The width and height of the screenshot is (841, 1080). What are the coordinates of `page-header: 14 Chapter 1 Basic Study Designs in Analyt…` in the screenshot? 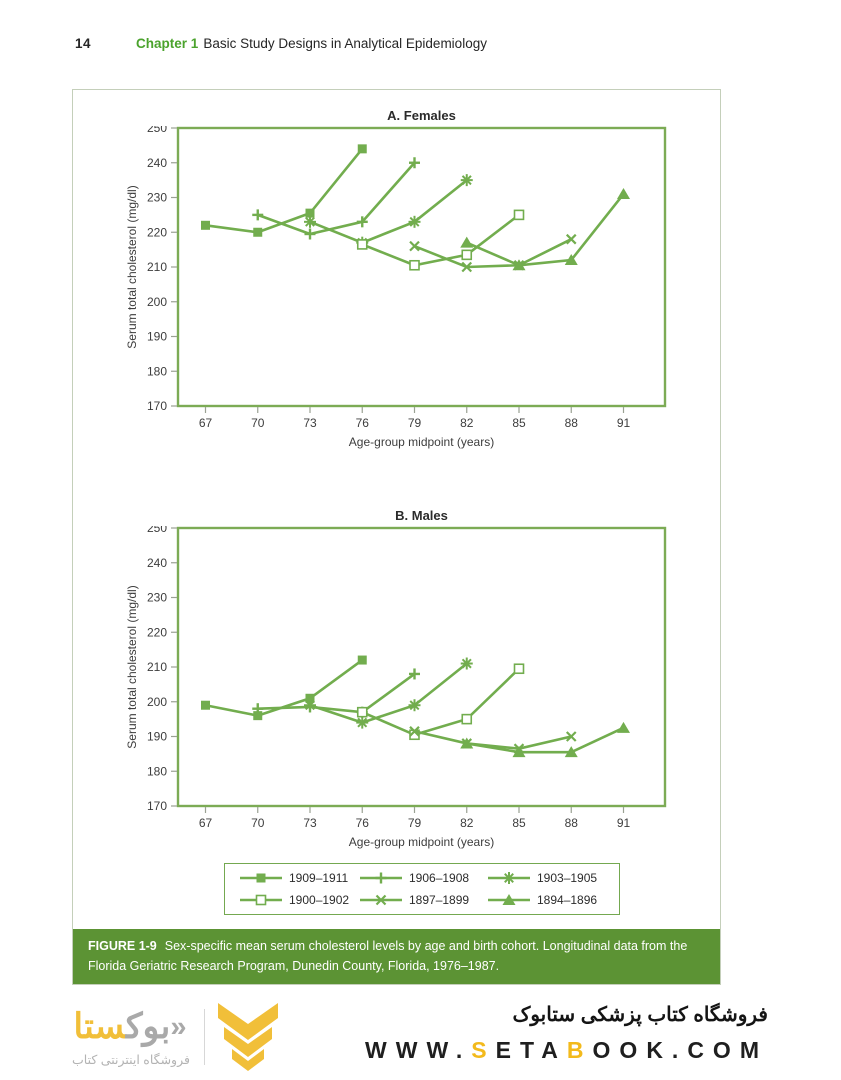 It's located at (281, 43).